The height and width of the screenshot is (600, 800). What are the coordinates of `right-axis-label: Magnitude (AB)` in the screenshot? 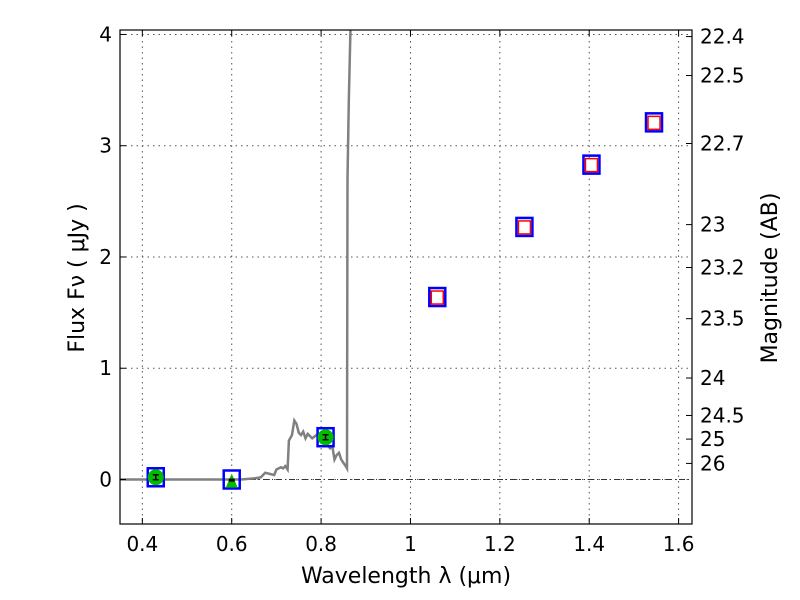 It's located at (770, 278).